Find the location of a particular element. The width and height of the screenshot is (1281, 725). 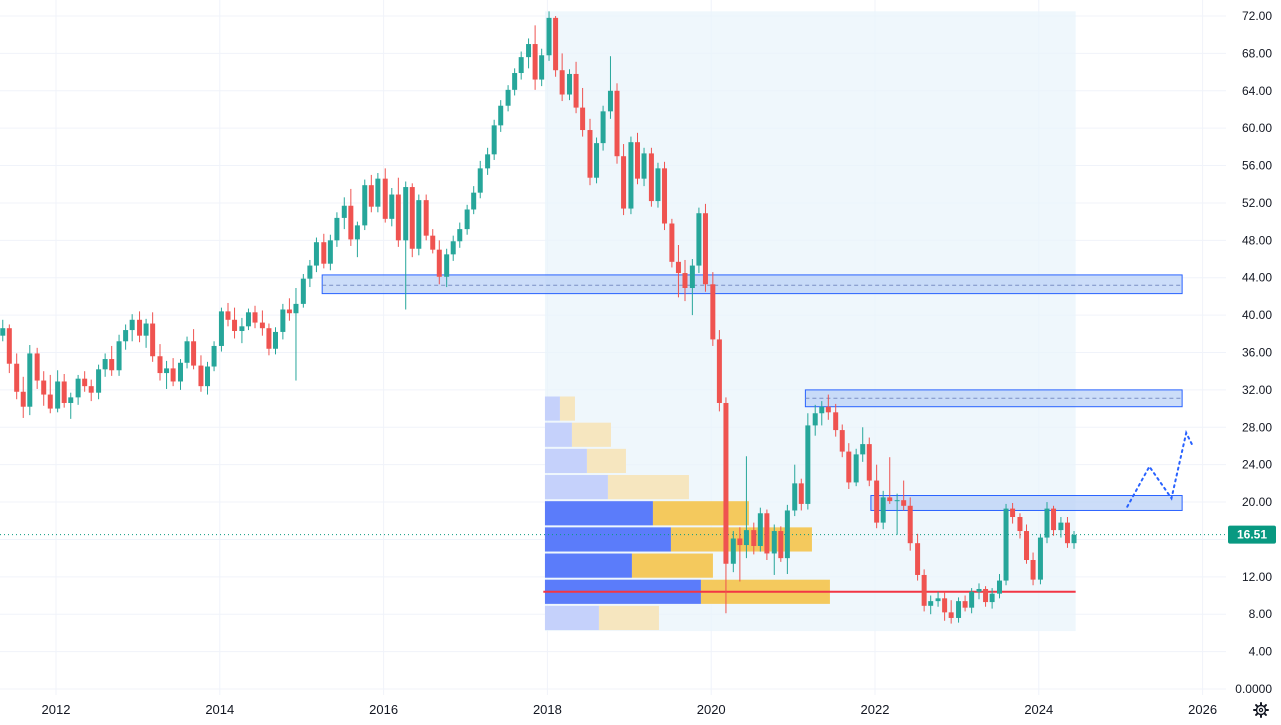

zone-44-box is located at coordinates (752, 284).